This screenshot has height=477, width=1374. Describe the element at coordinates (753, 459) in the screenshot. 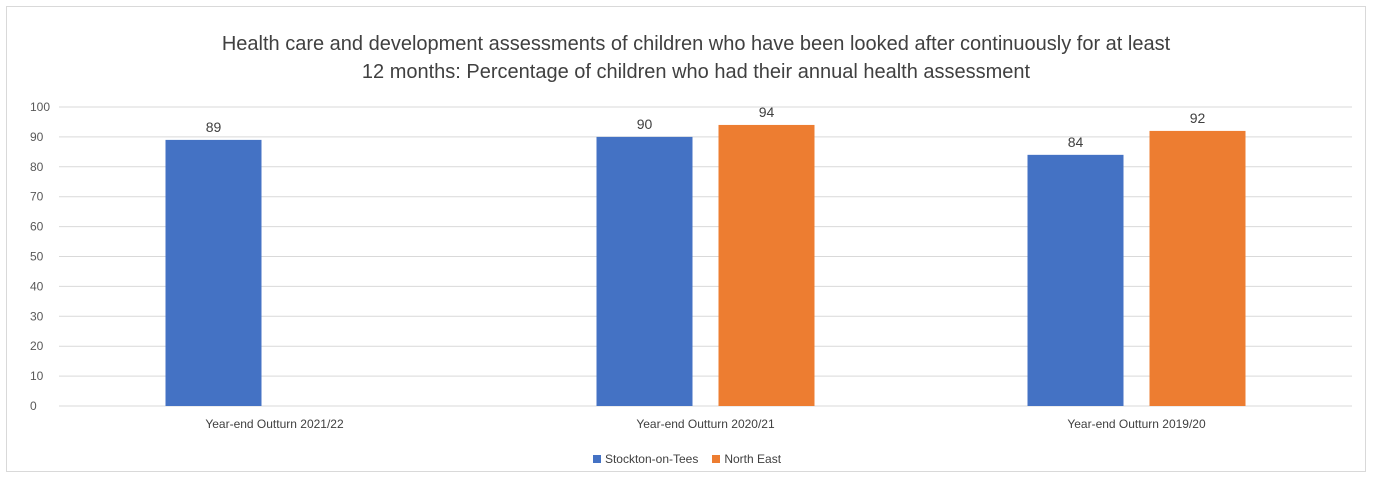

I see `legend-label-north-east: North East` at that location.